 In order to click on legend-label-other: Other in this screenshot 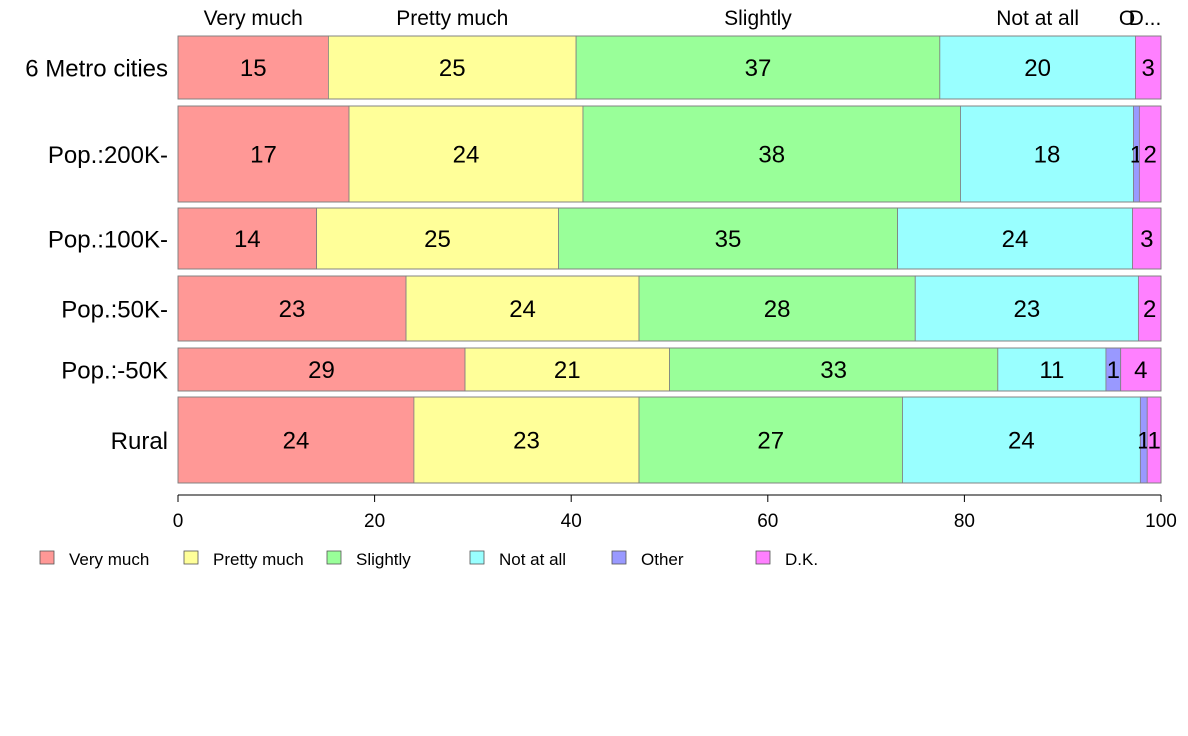, I will do `click(662, 559)`.